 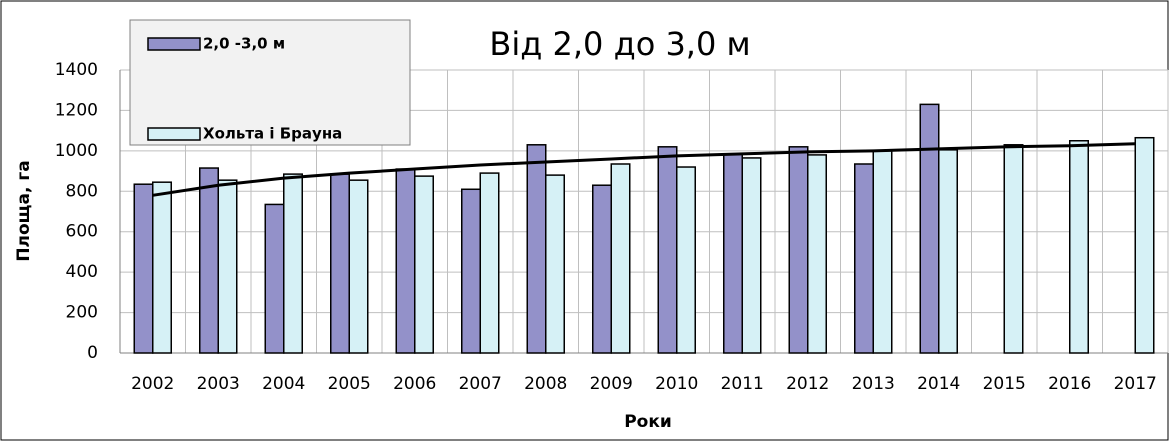 I want to click on y-axis-label: Площа, га, so click(x=24, y=210).